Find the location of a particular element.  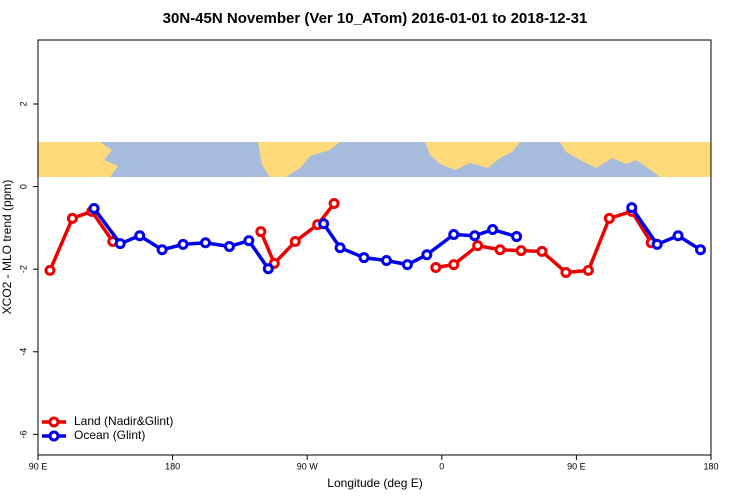

legend-label: Ocean (Glint) is located at coordinates (109, 435).